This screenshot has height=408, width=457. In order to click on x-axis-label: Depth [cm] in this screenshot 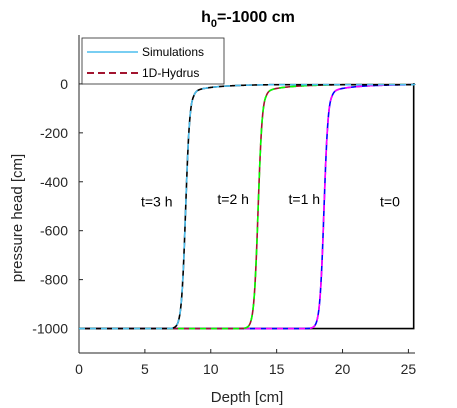, I will do `click(247, 397)`.